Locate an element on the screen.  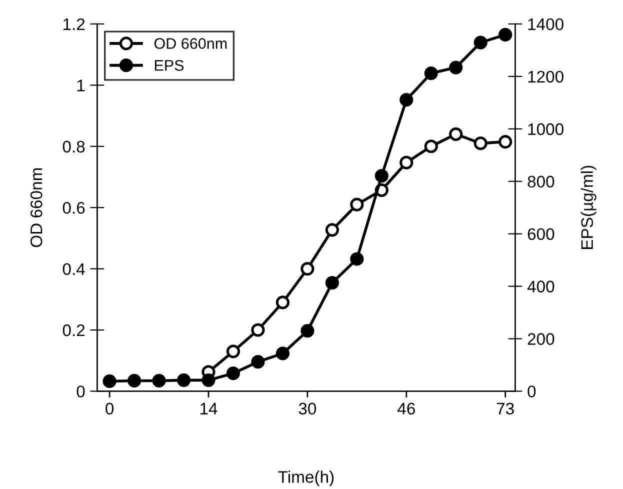
y-tick-label: 1.2 is located at coordinates (74, 24).